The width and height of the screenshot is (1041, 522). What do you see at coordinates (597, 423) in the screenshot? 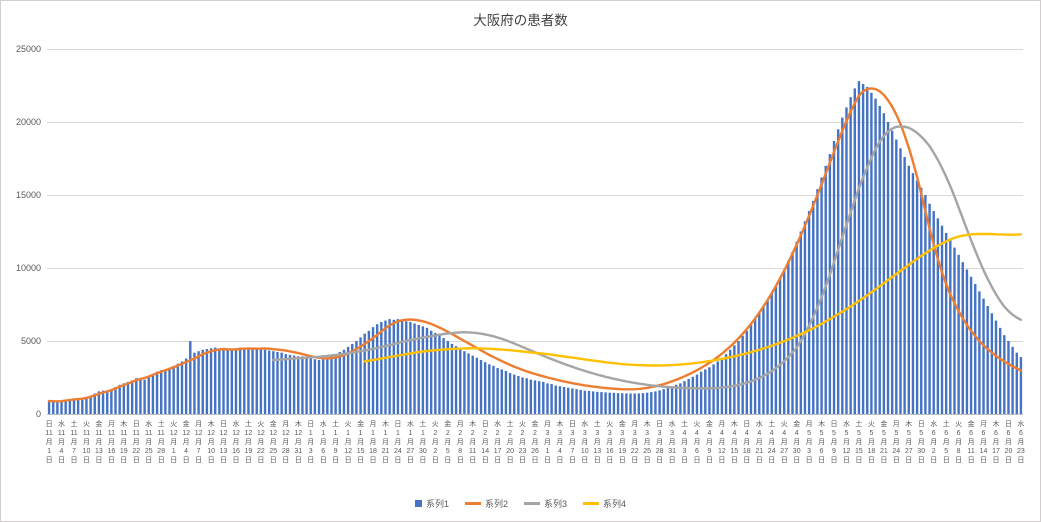
I see `x-axis-tick-label: 土` at bounding box center [597, 423].